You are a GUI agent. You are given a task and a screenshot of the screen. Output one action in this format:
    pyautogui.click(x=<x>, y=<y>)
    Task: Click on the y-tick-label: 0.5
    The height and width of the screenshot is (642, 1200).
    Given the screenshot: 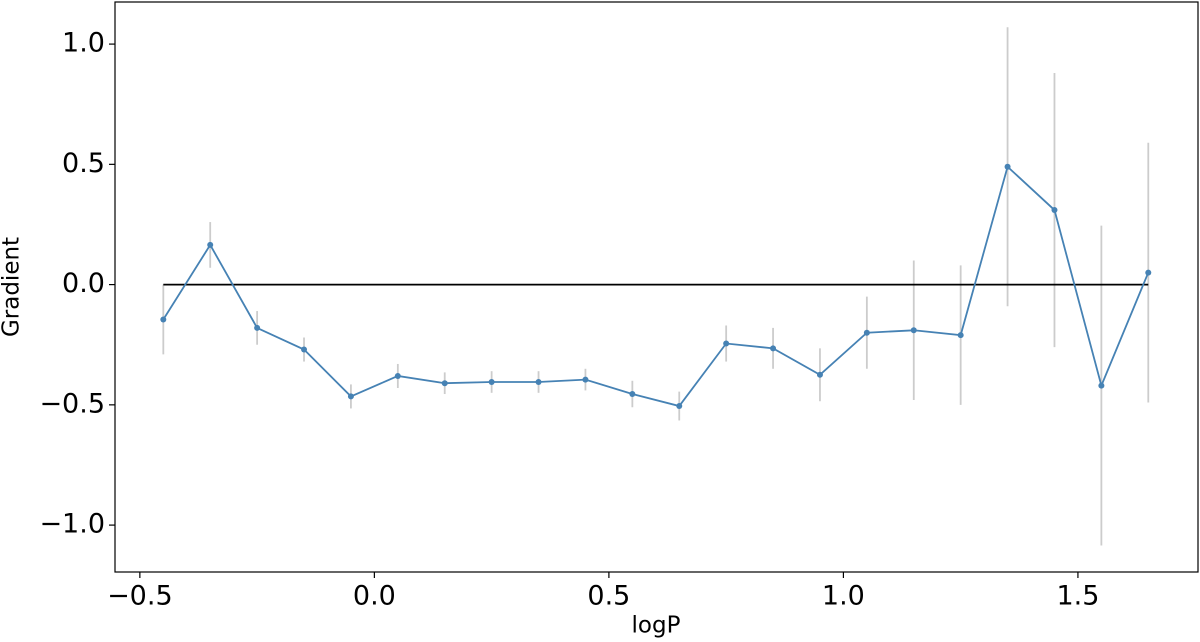 What is the action you would take?
    pyautogui.click(x=83, y=163)
    